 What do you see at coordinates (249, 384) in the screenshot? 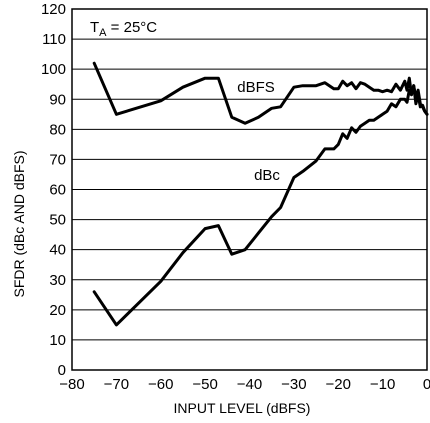
I see `x-tick-label: −40` at bounding box center [249, 384].